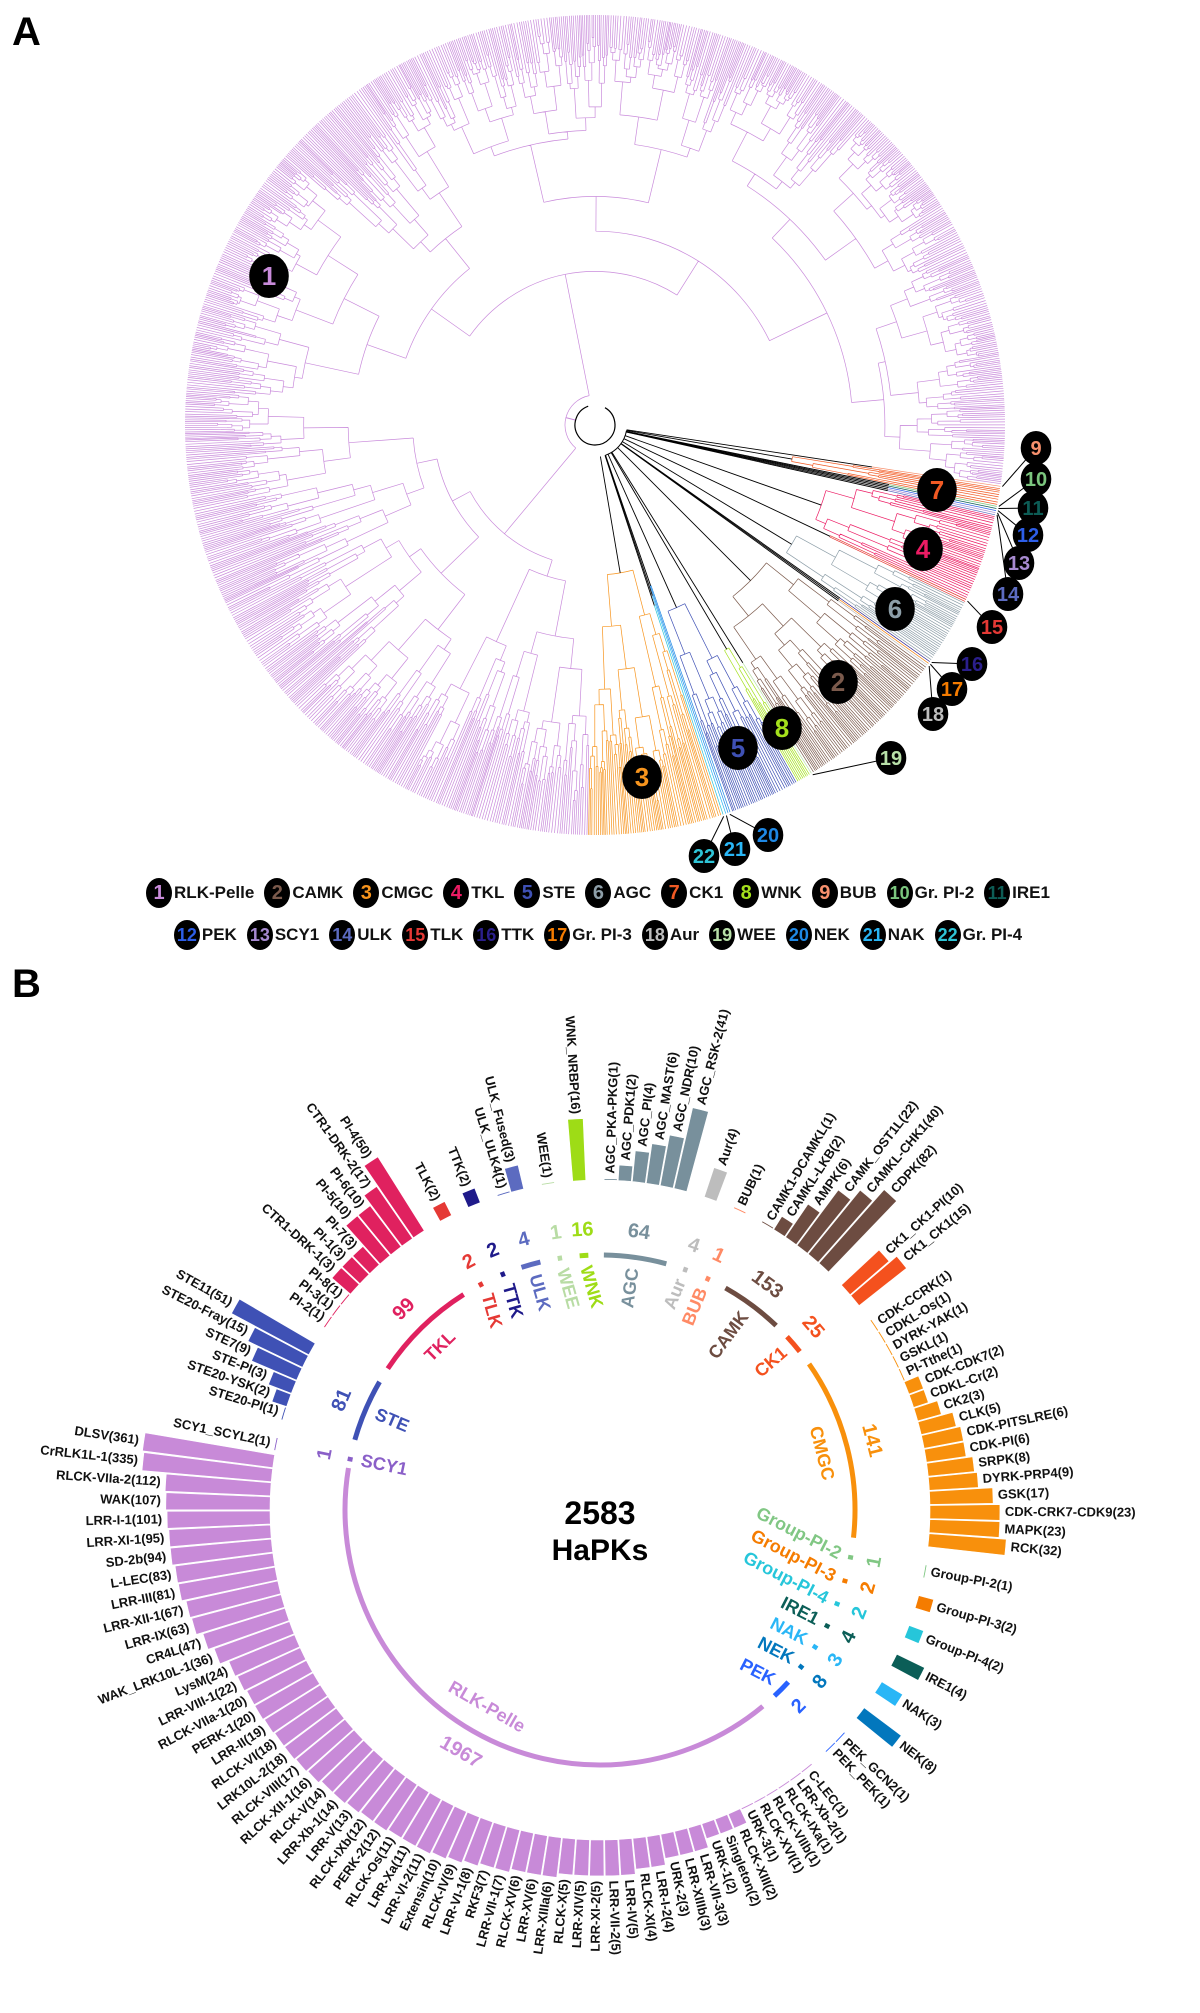 The image size is (1200, 2013). I want to click on bar-agc_pka-pkg, so click(610, 1179).